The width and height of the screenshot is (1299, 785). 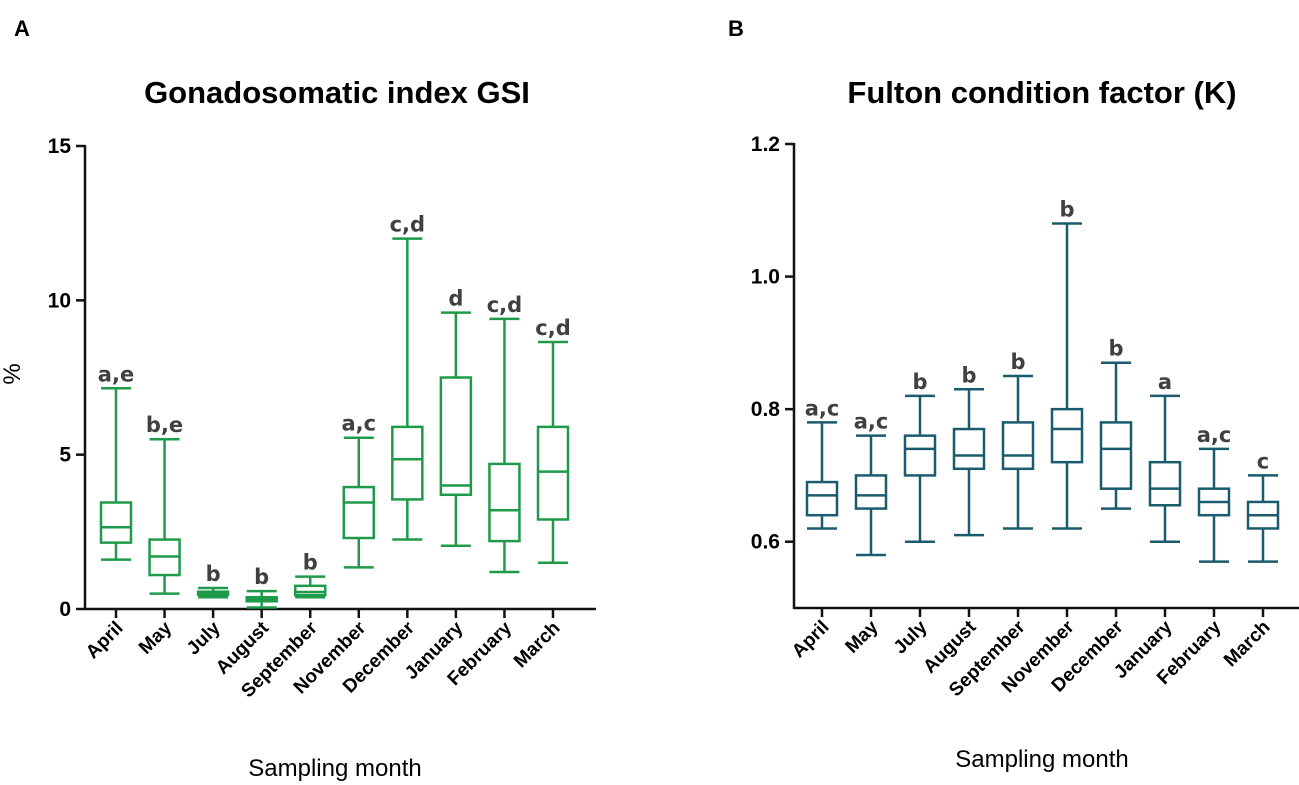 I want to click on gsi-x-tick-label: March, so click(x=537, y=645).